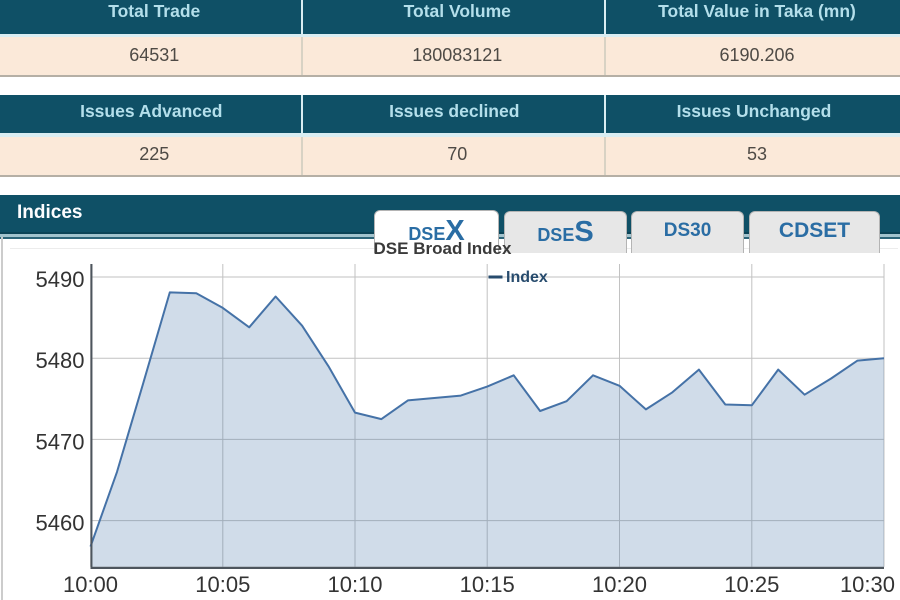 This screenshot has width=900, height=600. What do you see at coordinates (487, 584) in the screenshot?
I see `svg-text: 10:15` at bounding box center [487, 584].